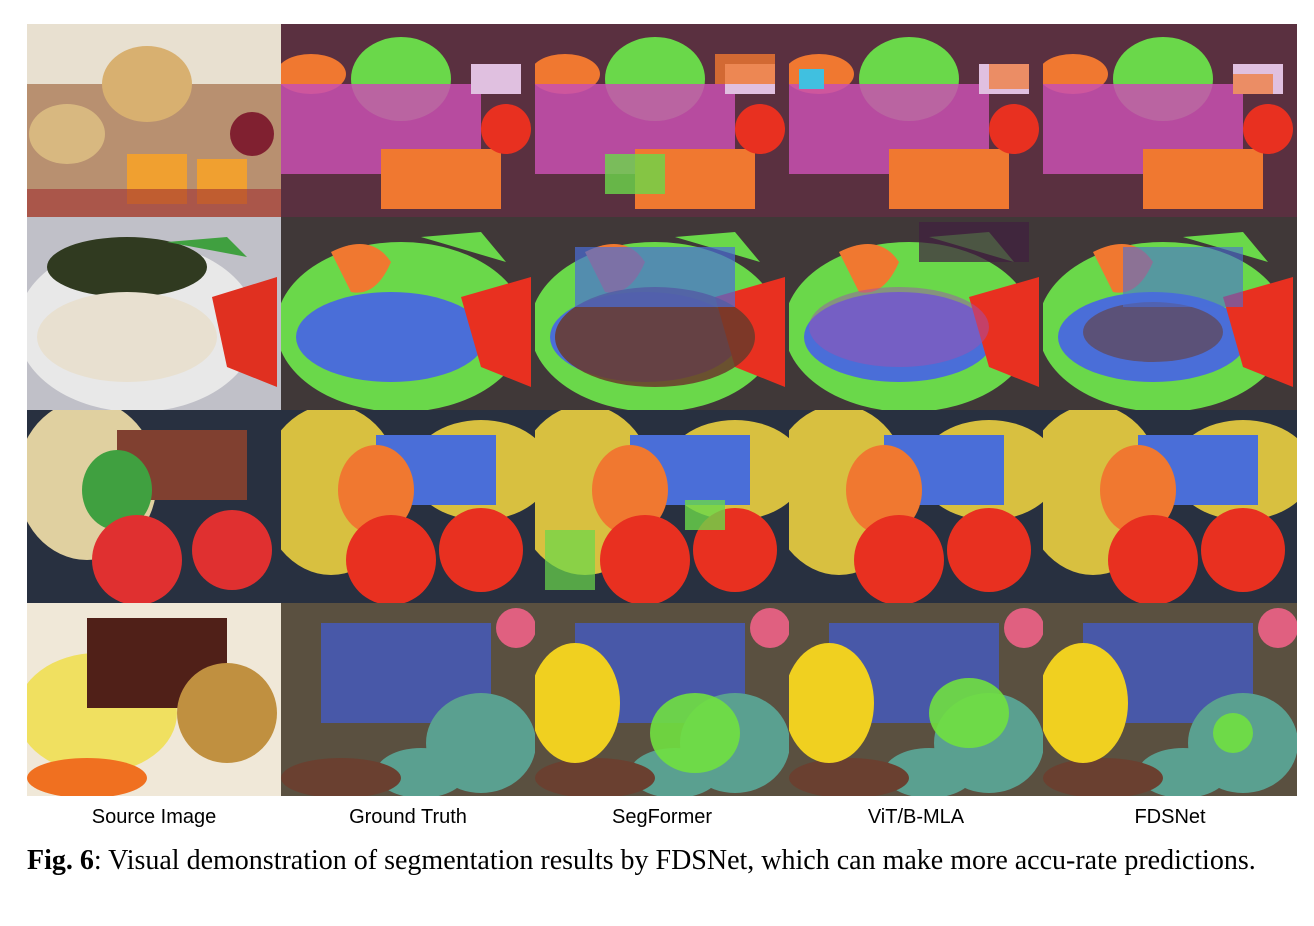  I want to click on column-label-ground-truth: Ground Truth, so click(408, 817).